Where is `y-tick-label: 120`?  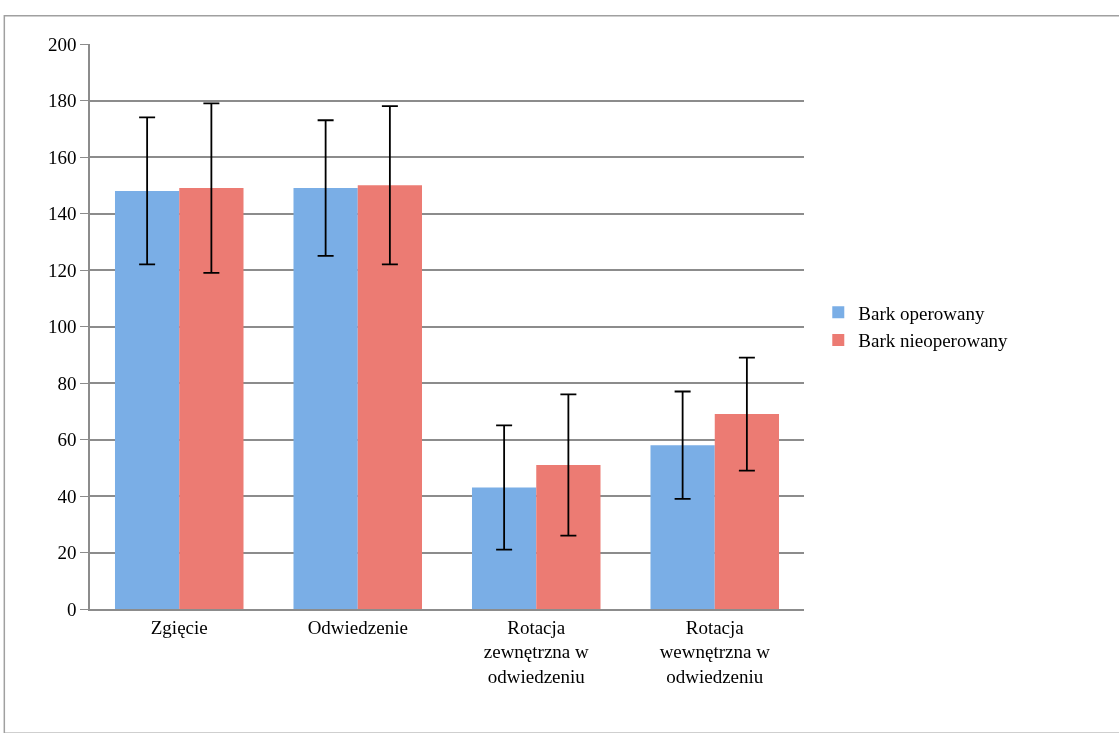
y-tick-label: 120 is located at coordinates (62, 270).